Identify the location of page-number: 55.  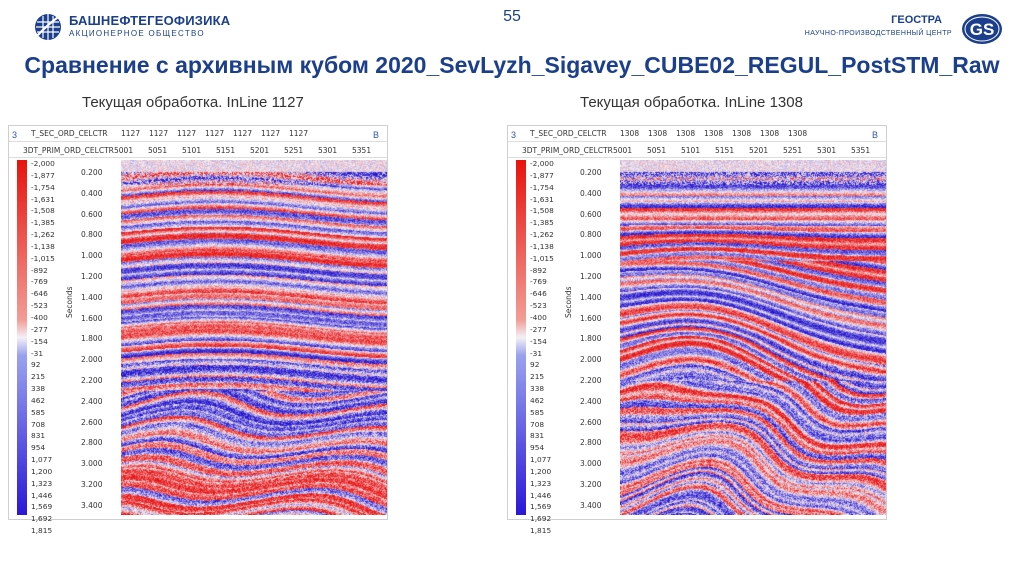
(512, 16).